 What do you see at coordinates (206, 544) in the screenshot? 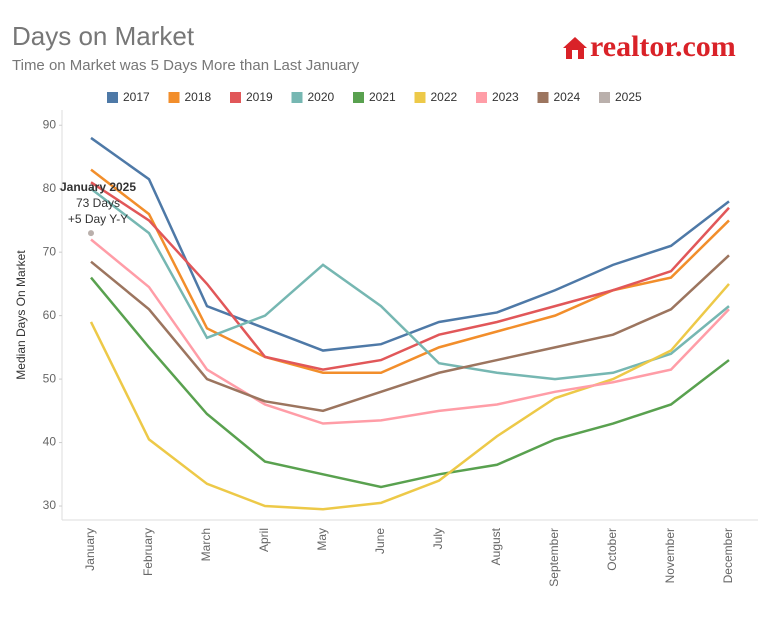
I see `x-tick-label: March` at bounding box center [206, 544].